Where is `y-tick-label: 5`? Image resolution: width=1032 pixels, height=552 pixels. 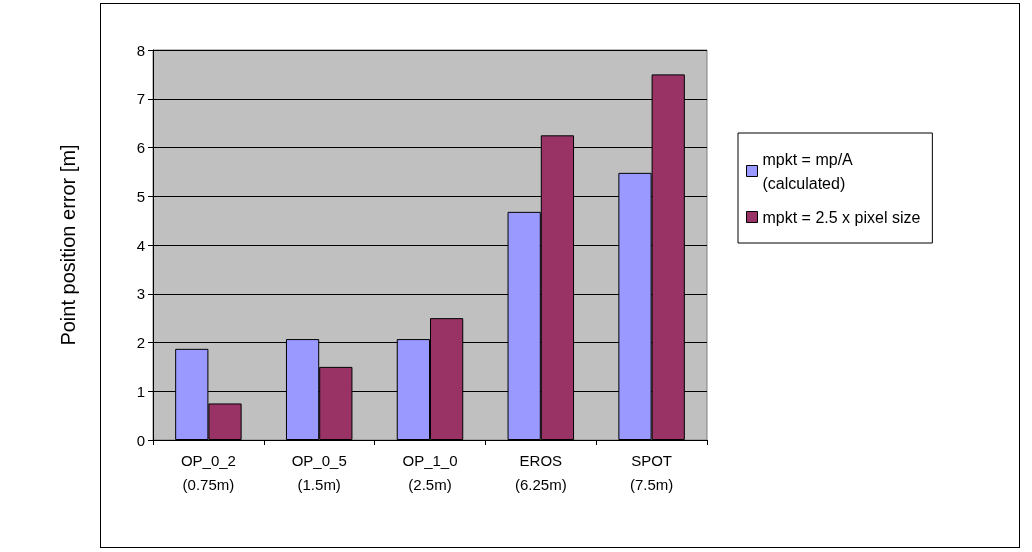 y-tick-label: 5 is located at coordinates (140, 196).